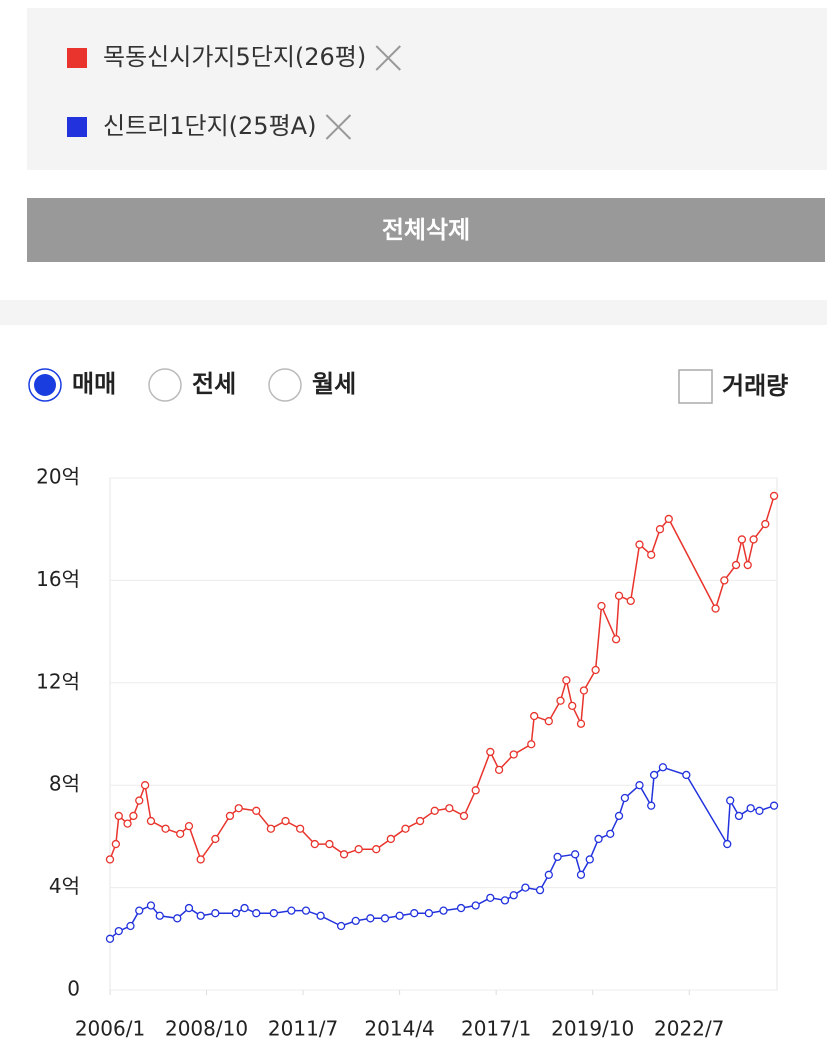 The width and height of the screenshot is (827, 1059). What do you see at coordinates (73, 989) in the screenshot?
I see `y-tick-label: 0` at bounding box center [73, 989].